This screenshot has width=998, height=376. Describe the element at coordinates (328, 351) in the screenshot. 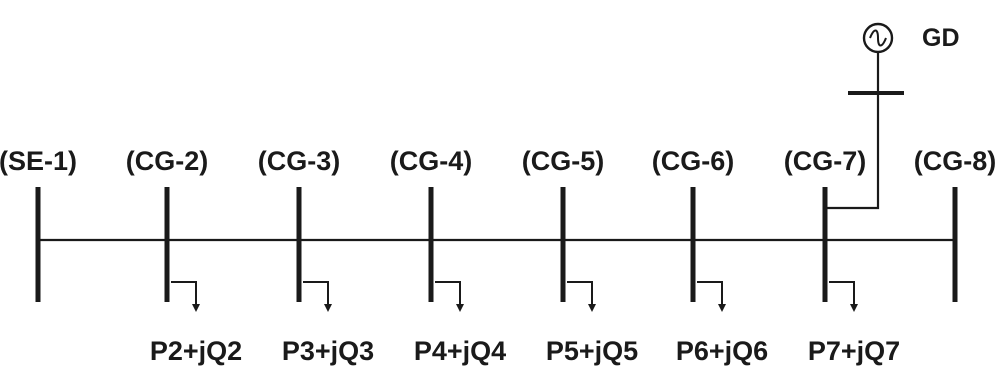

I see `load-label: P3+jQ3` at that location.